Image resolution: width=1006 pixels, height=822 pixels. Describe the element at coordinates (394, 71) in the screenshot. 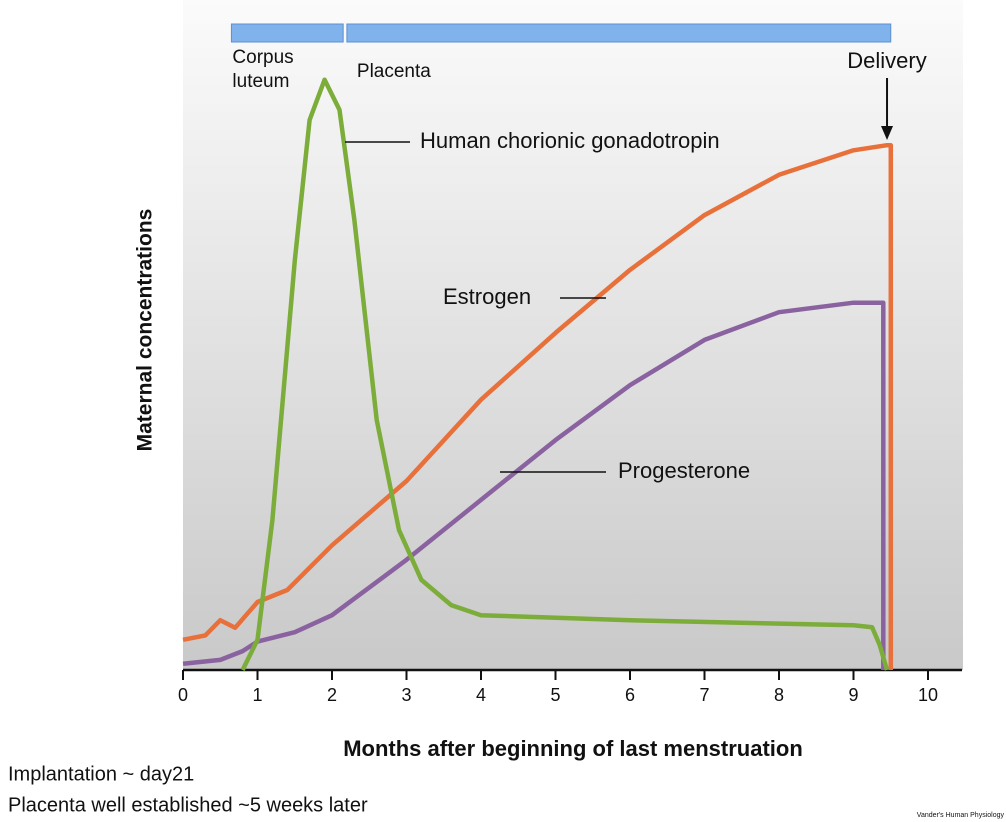

I see `phase-label: Placenta` at that location.